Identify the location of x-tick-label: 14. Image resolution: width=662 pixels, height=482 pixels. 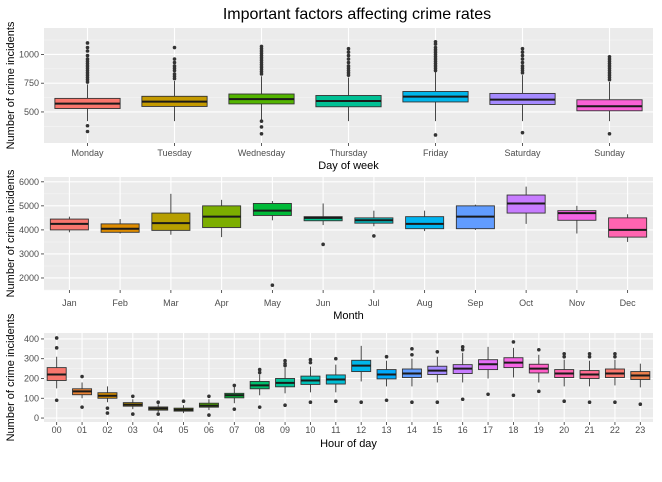
(412, 430).